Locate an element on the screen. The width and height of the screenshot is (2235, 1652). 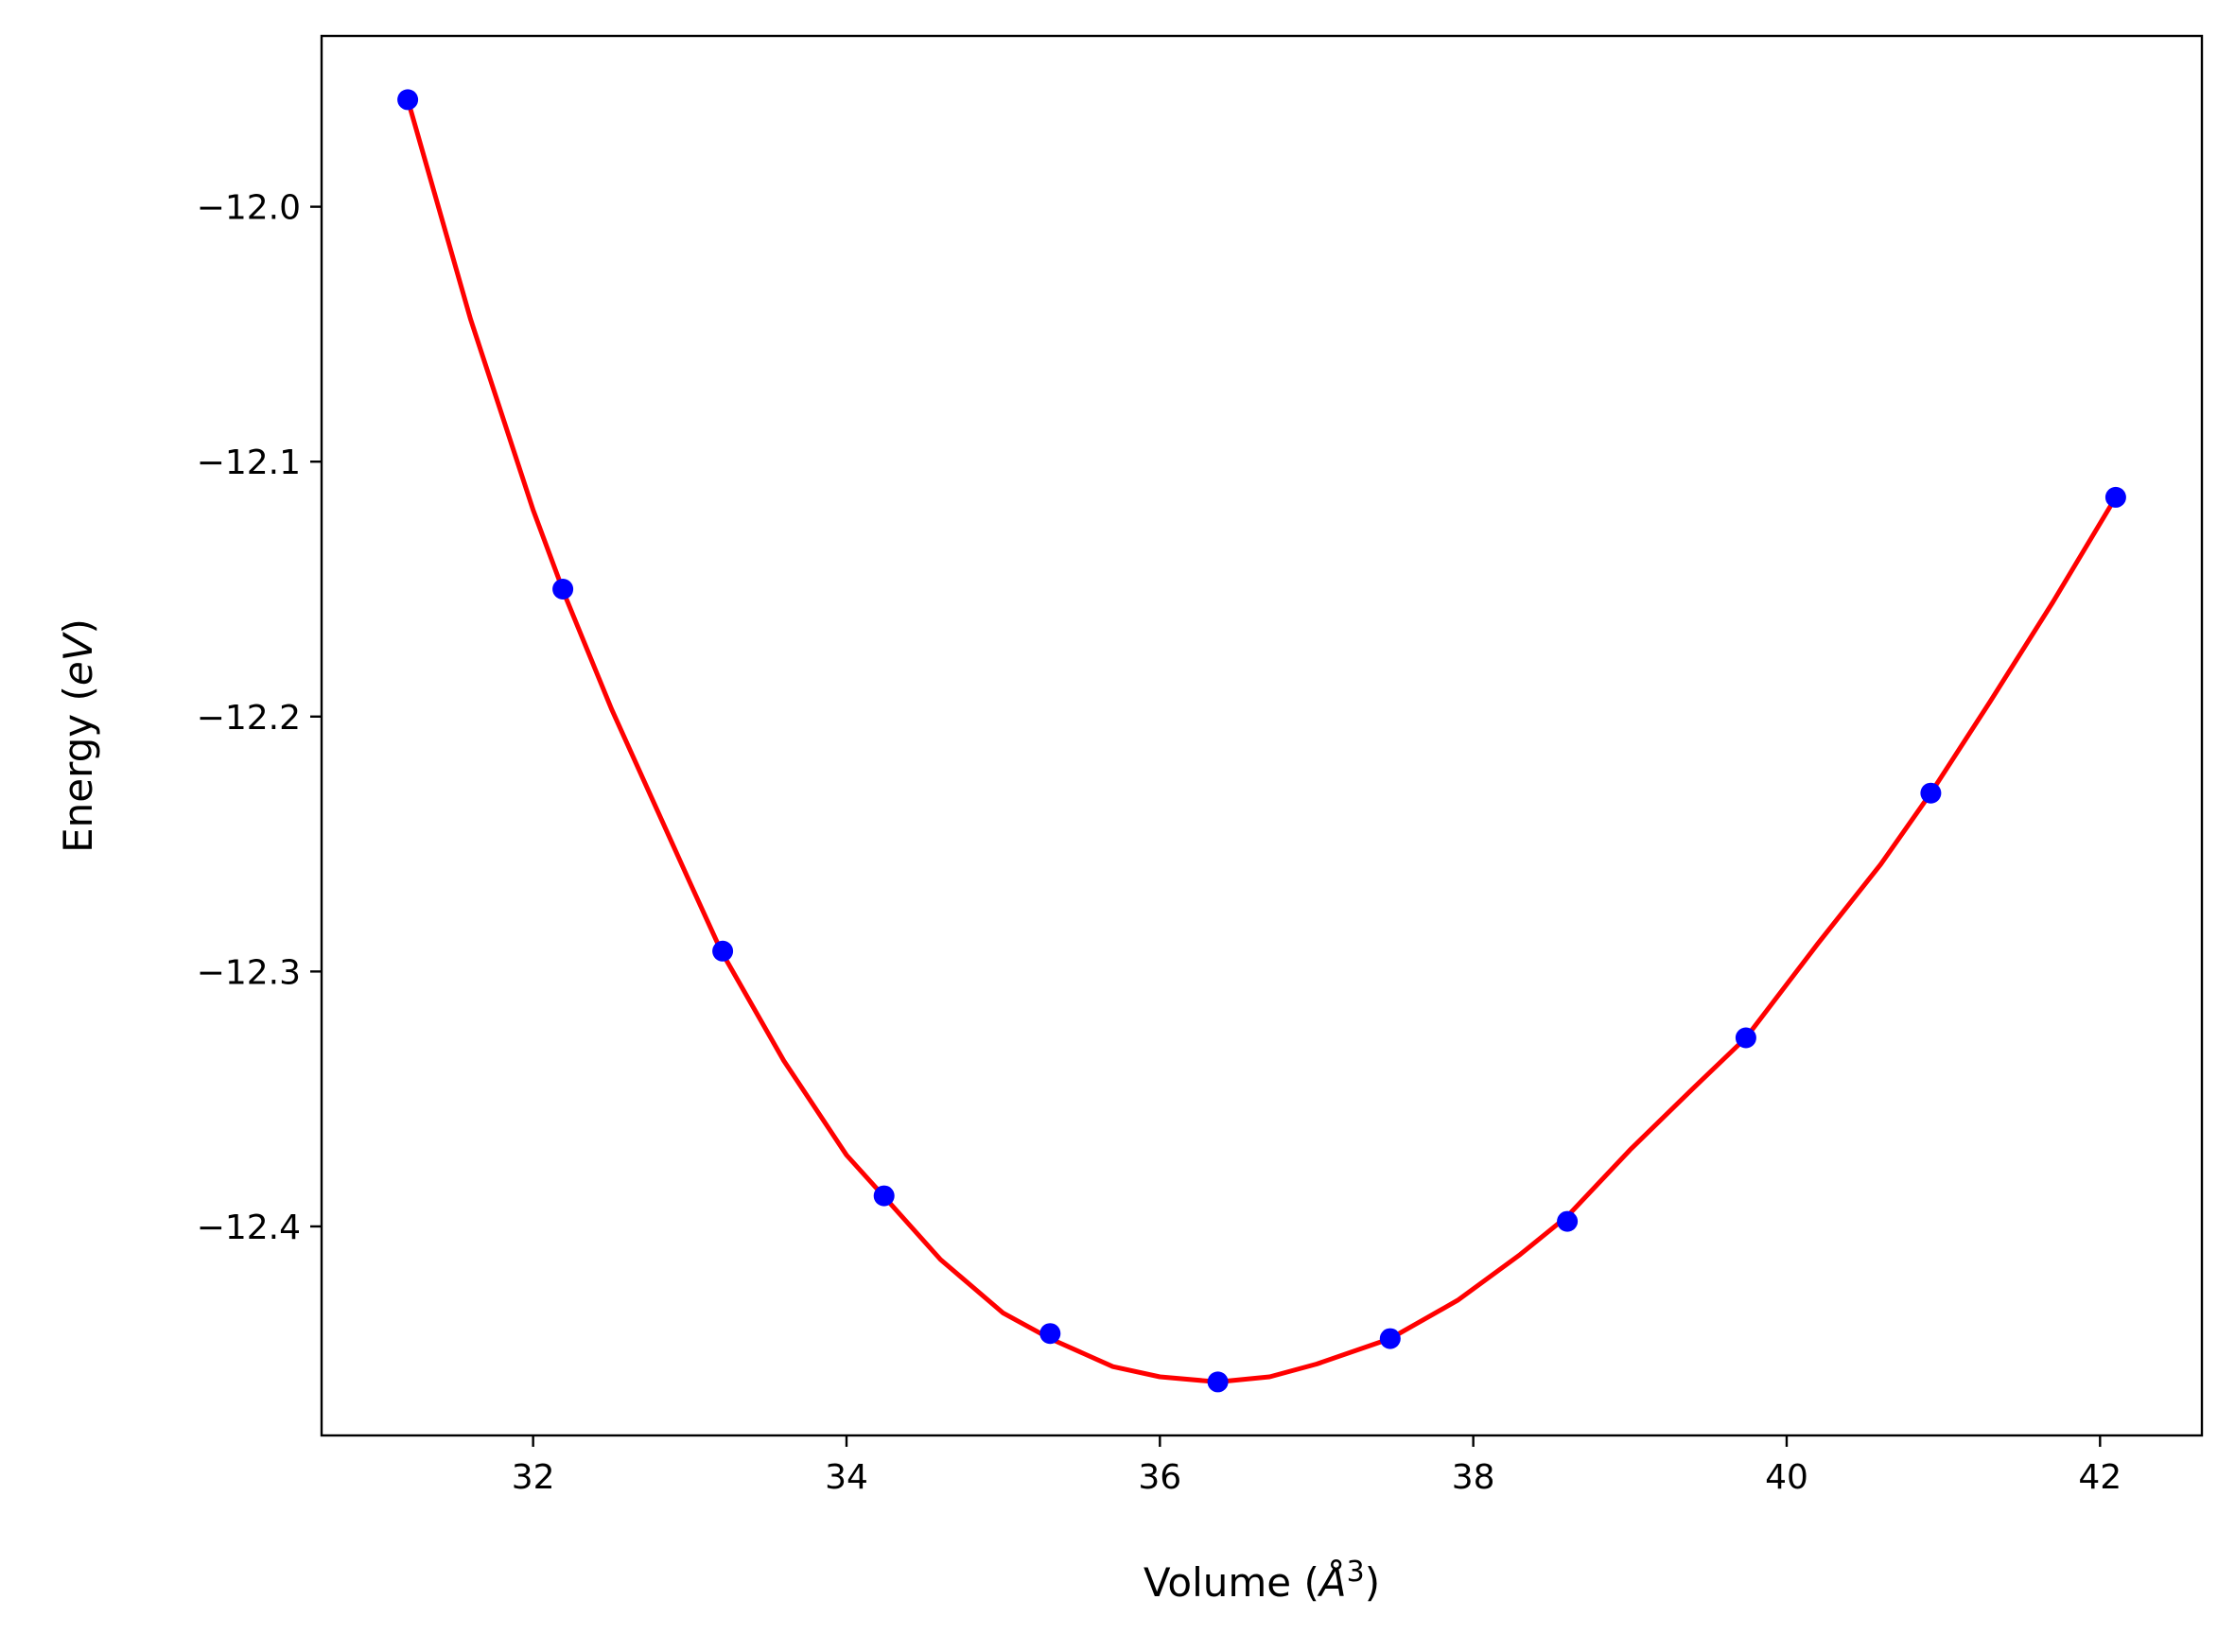
x-axis-label: Volume (Å3) is located at coordinates (1262, 1581).